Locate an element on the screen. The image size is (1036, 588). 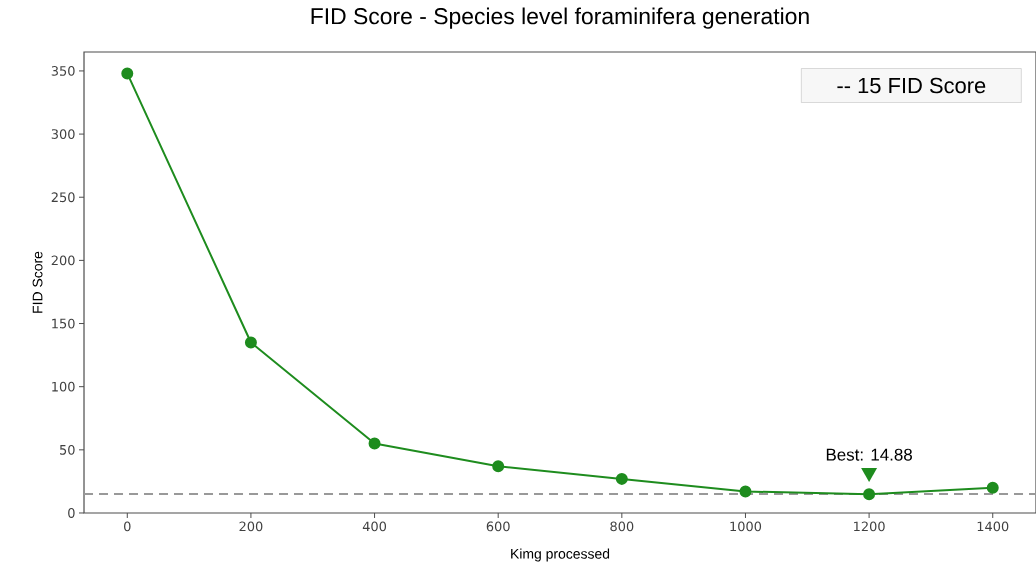
y-tick-label: 0 is located at coordinates (71, 513).